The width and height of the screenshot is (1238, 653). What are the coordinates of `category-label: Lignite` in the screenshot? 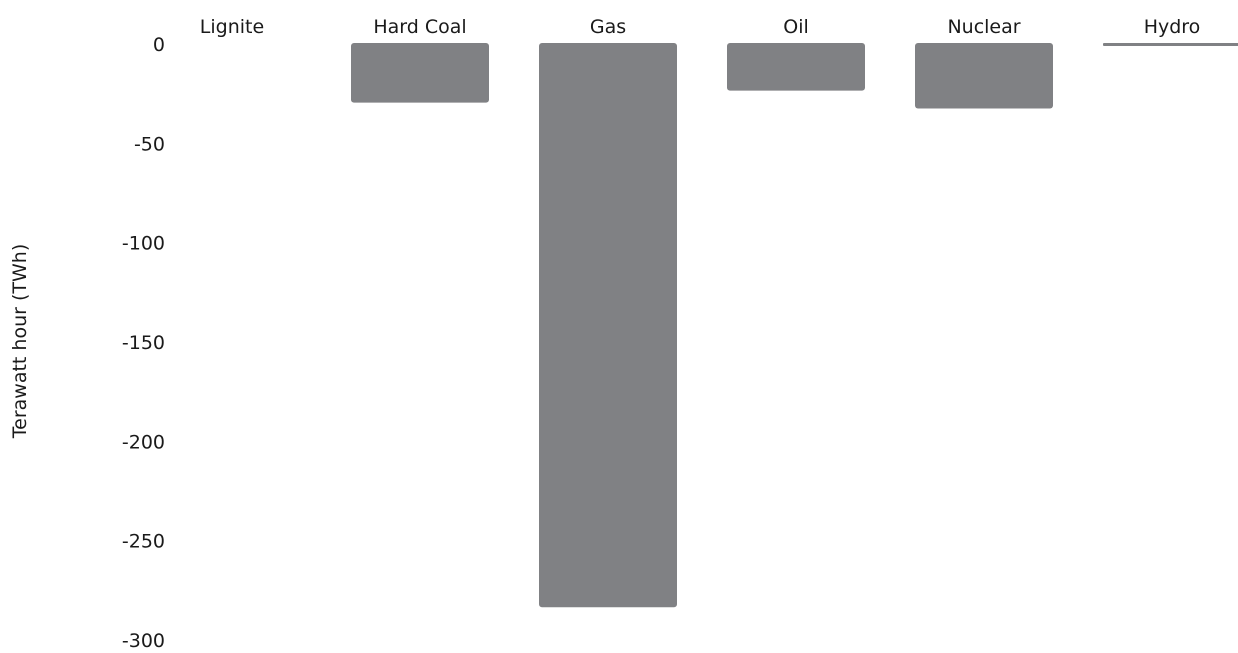 It's located at (232, 27).